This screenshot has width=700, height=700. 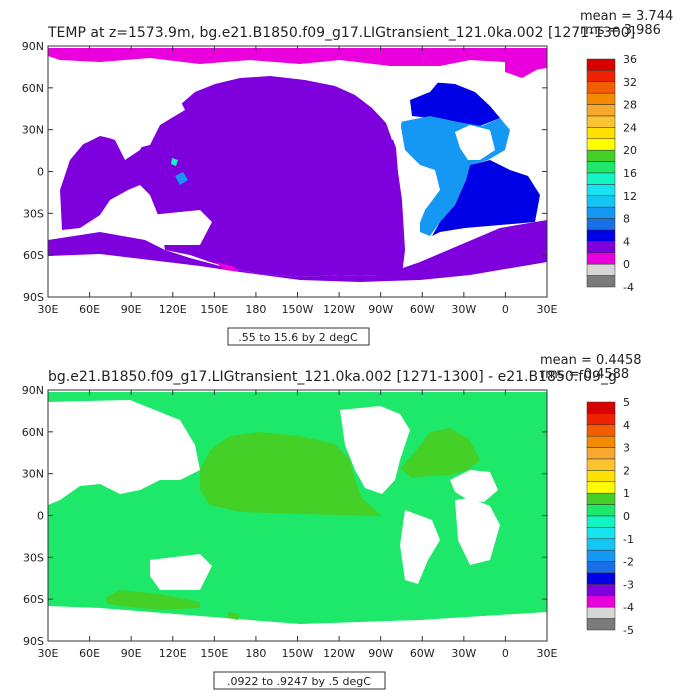 What do you see at coordinates (626, 493) in the screenshot?
I see `colorbar-label: 1` at bounding box center [626, 493].